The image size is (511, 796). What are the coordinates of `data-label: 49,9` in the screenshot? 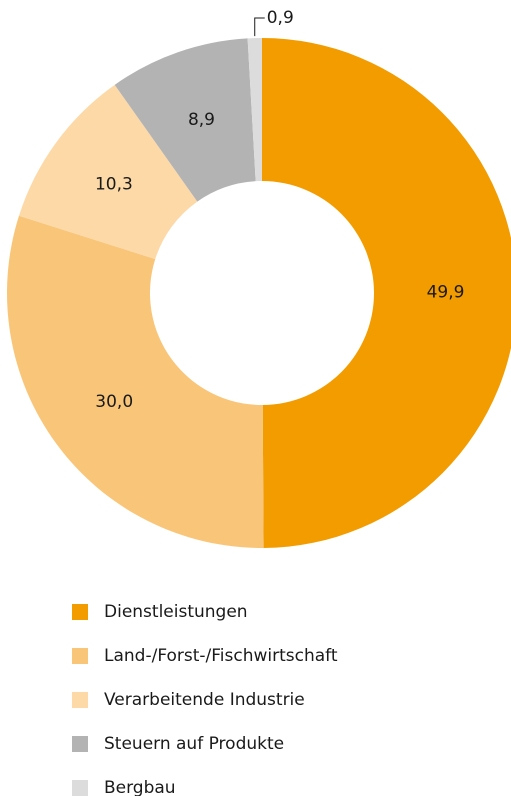 It's located at (446, 292).